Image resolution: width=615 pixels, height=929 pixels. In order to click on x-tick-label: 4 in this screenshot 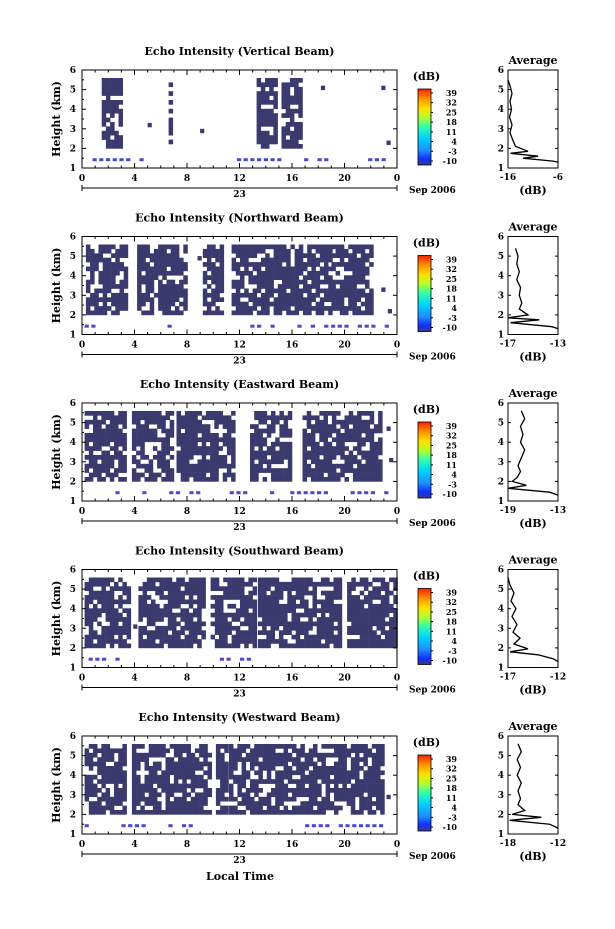, I will do `click(134, 845)`.